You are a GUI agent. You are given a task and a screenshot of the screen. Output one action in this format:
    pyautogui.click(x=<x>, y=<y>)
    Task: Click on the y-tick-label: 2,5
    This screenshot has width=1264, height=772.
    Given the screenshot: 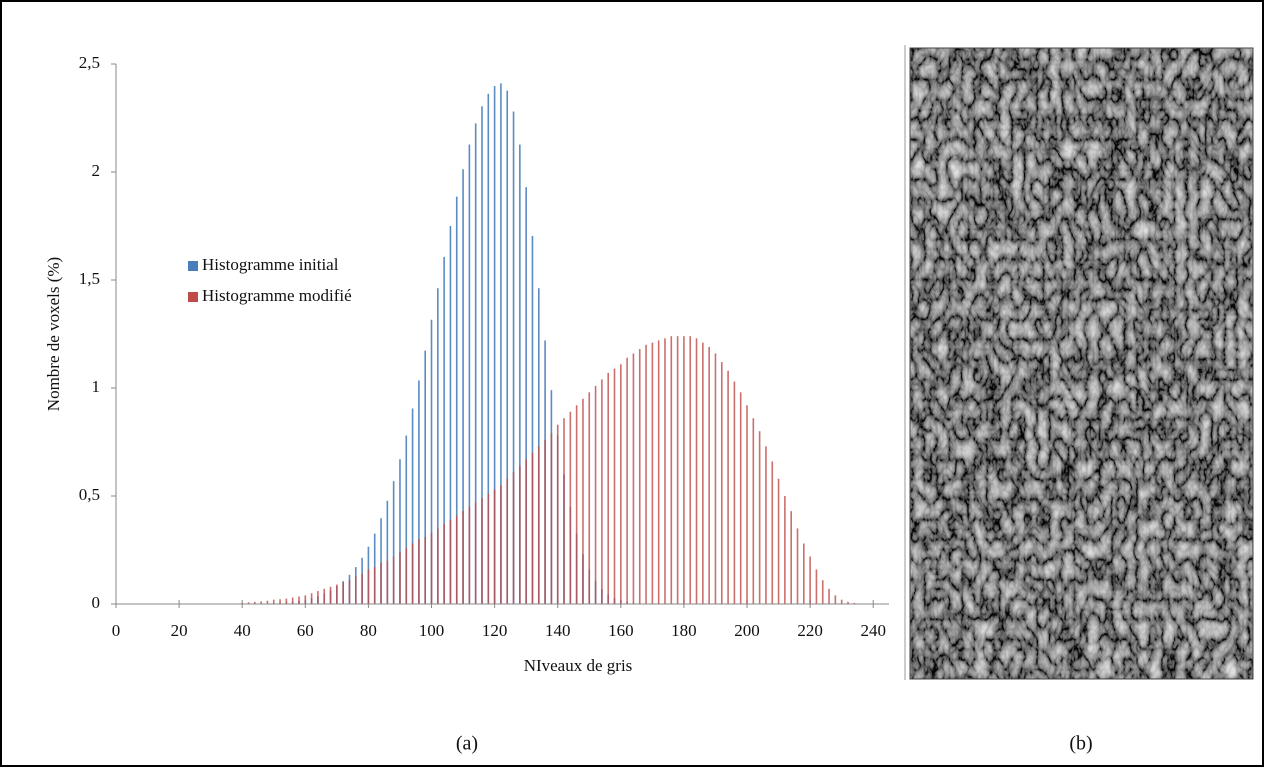 What is the action you would take?
    pyautogui.click(x=89, y=62)
    